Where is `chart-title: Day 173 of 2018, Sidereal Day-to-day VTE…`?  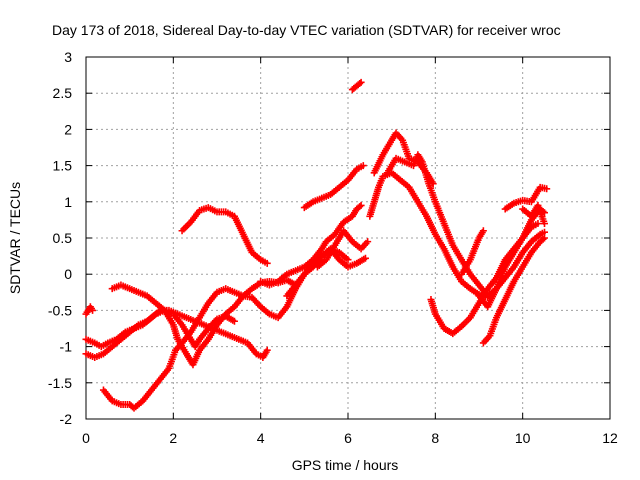 chart-title: Day 173 of 2018, Sidereal Day-to-day VTE… is located at coordinates (306, 30).